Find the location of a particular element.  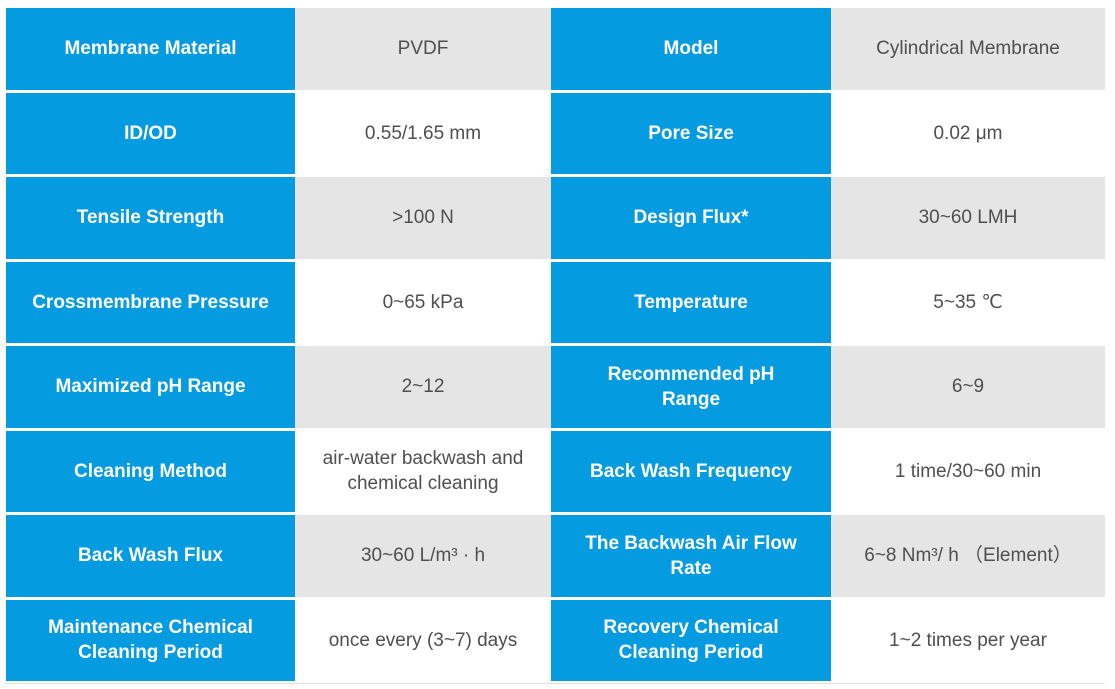

spec-value-cell: 6~8 Nm³/ h （Element） is located at coordinates (968, 556).